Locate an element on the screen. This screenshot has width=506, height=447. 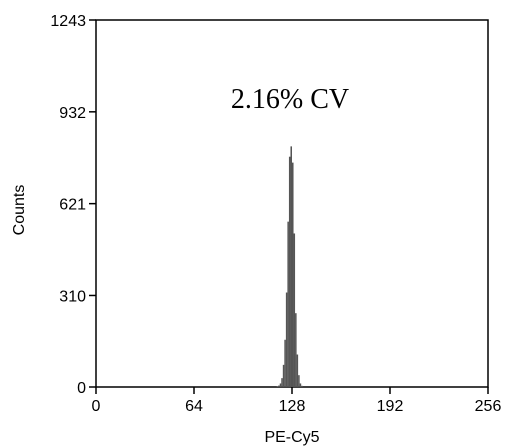
x-axis-ticks: 0 64 128 192 256 is located at coordinates (297, 401).